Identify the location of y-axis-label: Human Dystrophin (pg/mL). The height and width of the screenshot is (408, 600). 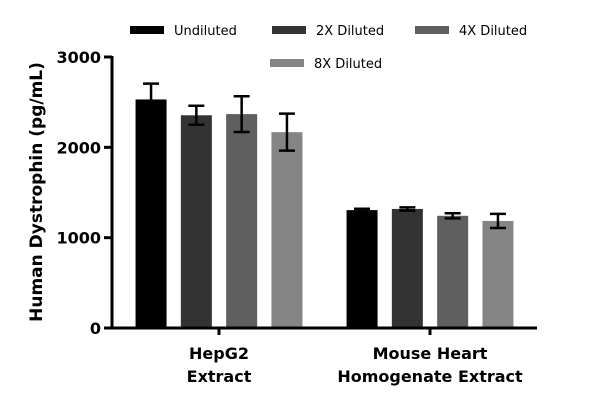
(37, 192).